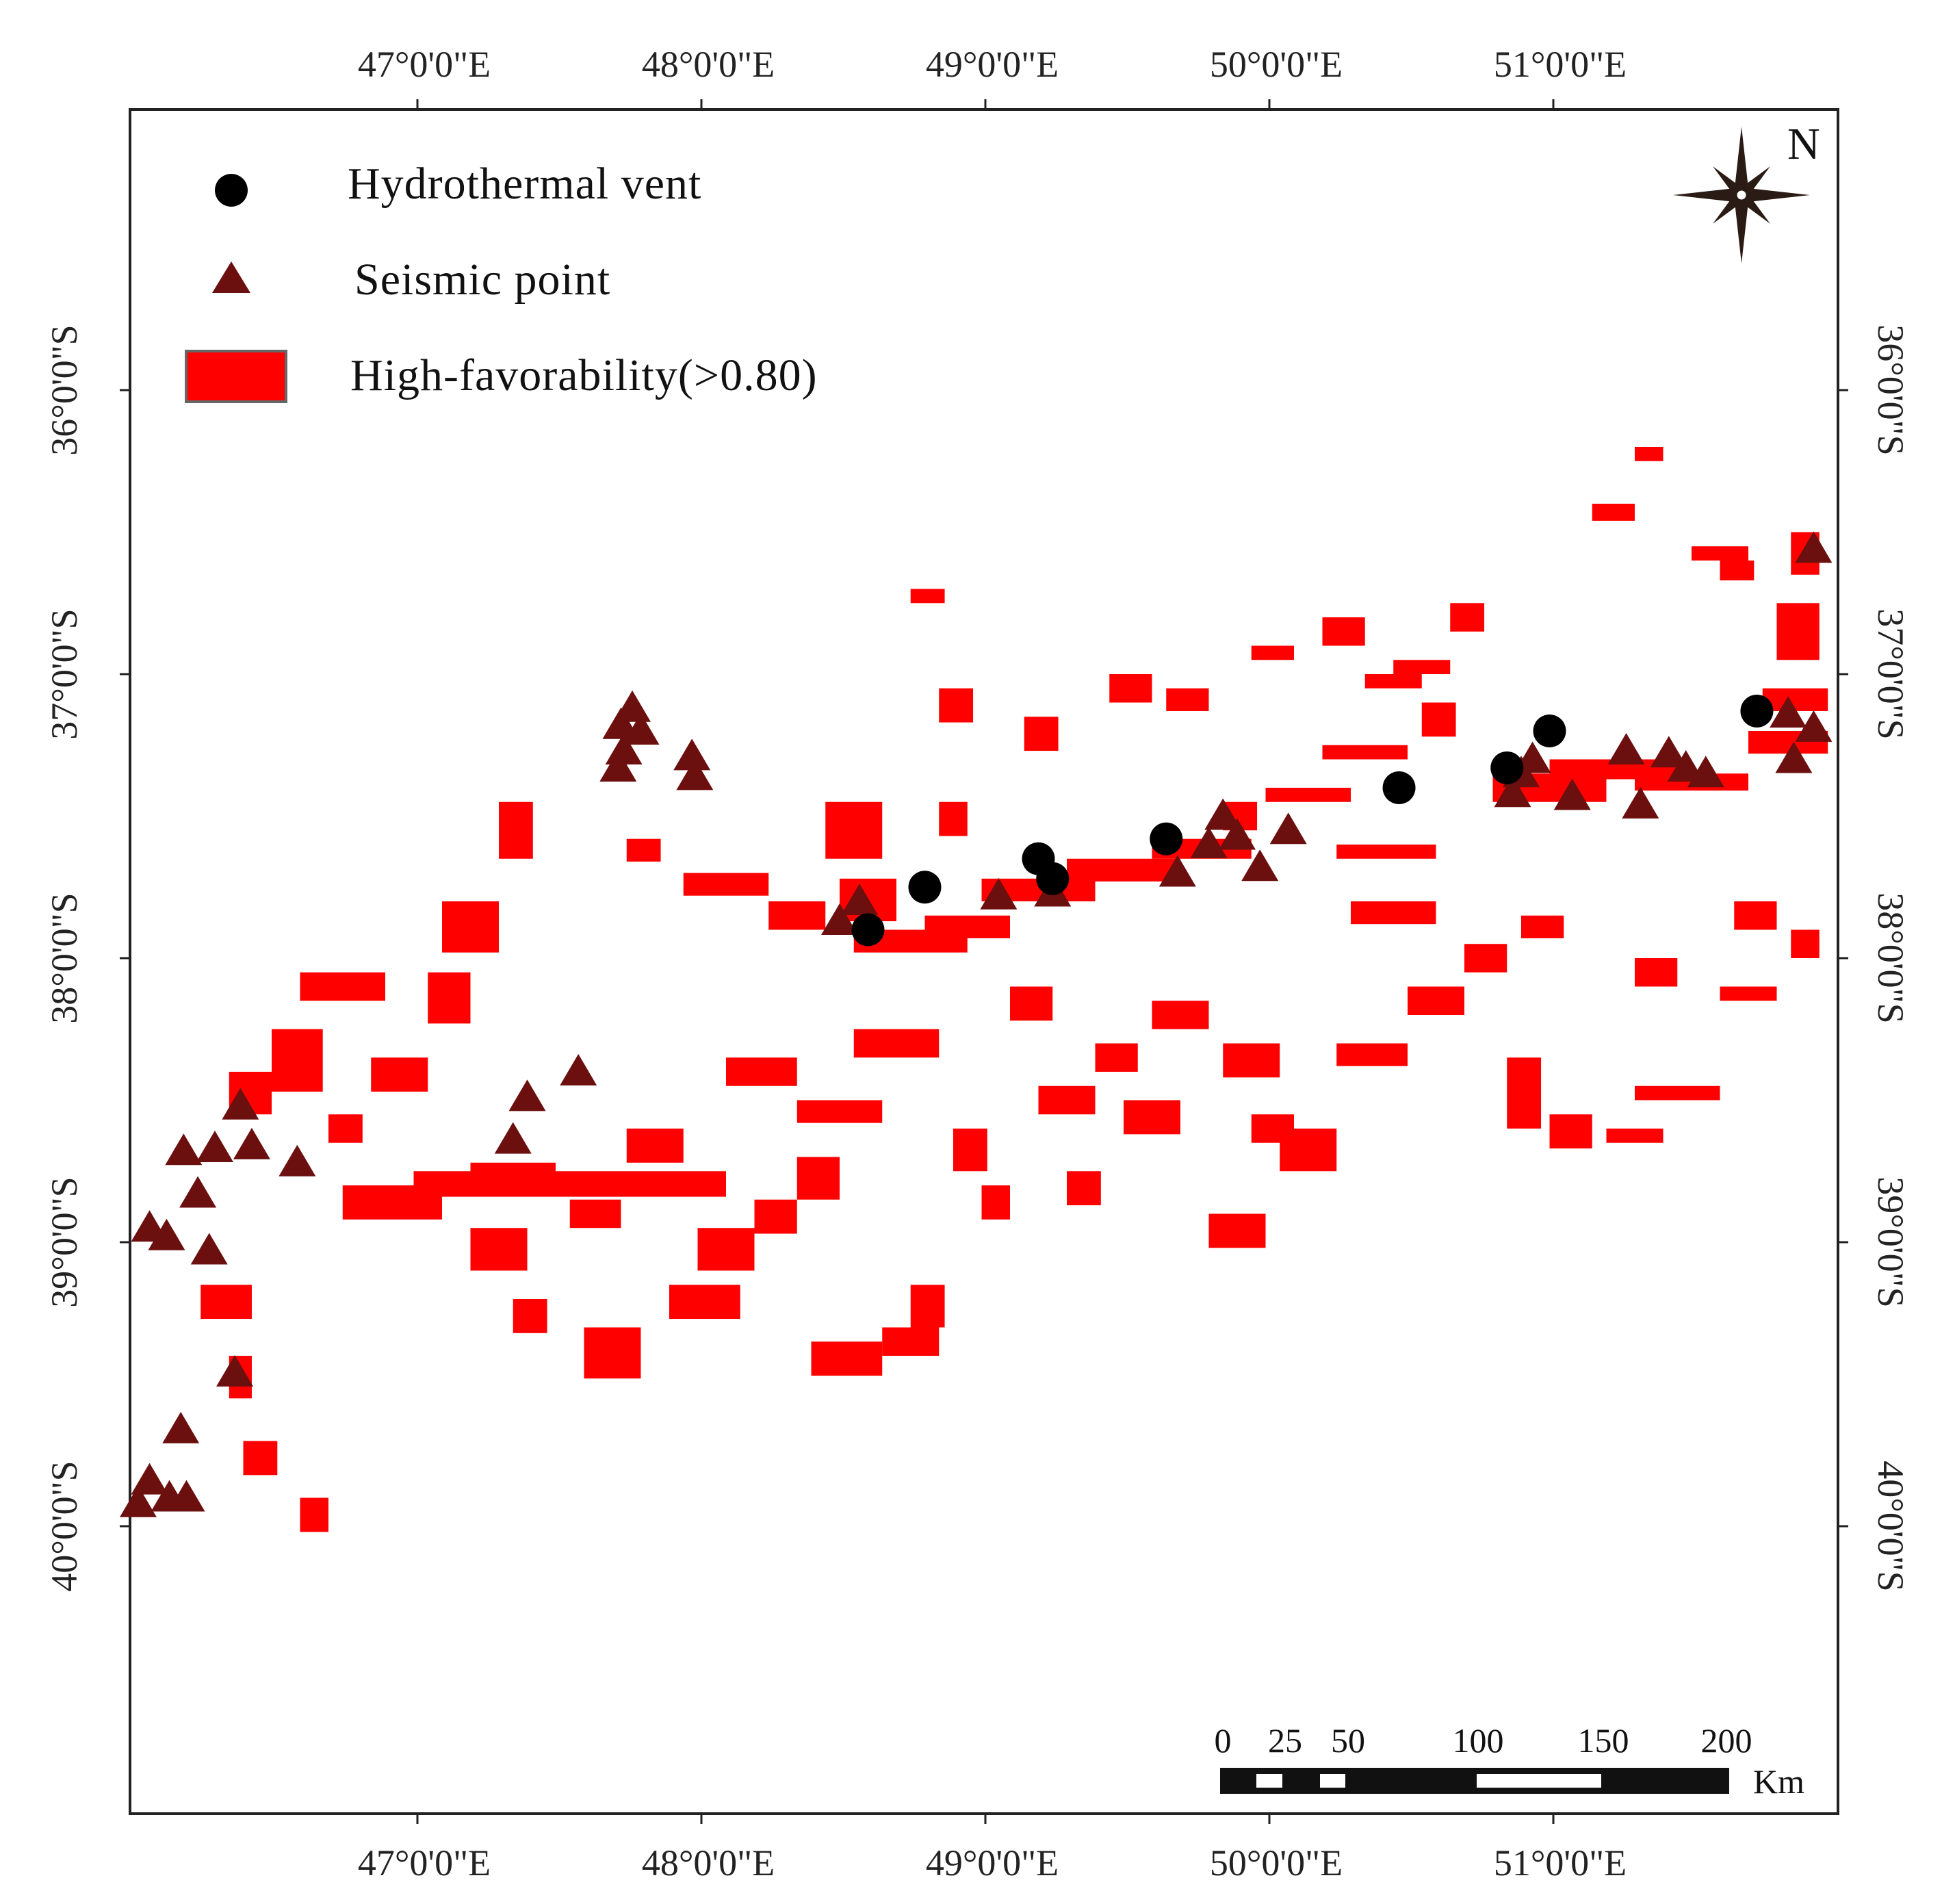 The image size is (1942, 1904). I want to click on top-lon-label: 47°0'0"E, so click(425, 64).